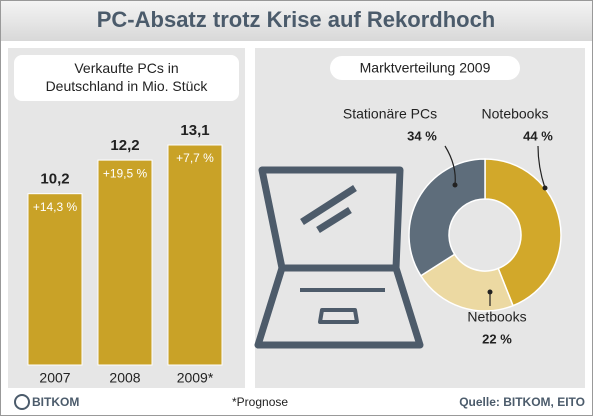 This screenshot has width=593, height=416. I want to click on growth-label: +14,3 %, so click(55, 207).